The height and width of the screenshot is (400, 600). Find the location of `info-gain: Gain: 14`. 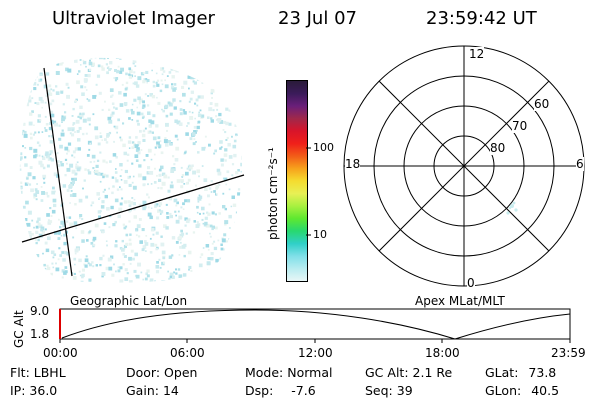

info-gain: Gain: 14 is located at coordinates (152, 390).